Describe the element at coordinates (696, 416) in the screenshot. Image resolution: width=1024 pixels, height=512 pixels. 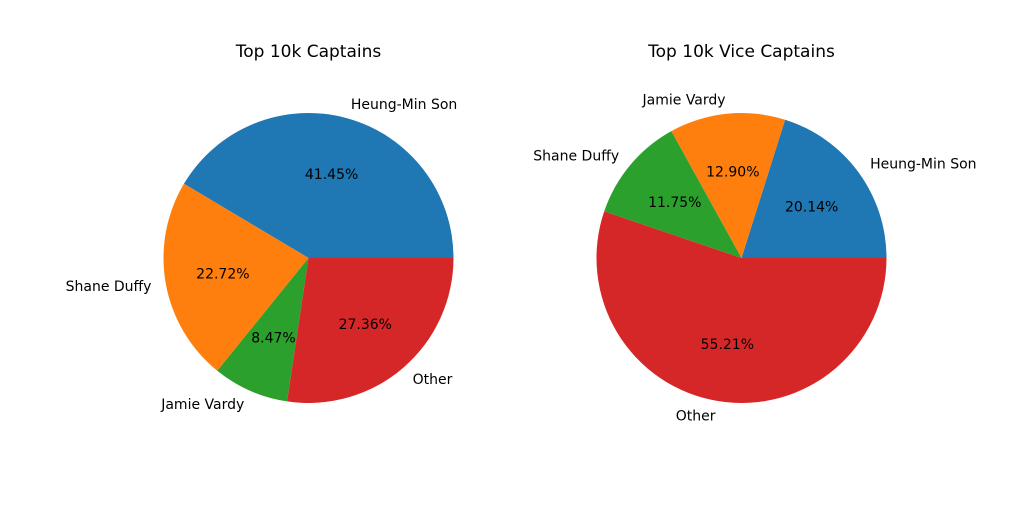
I see `vice-captains-label-other: Other` at that location.